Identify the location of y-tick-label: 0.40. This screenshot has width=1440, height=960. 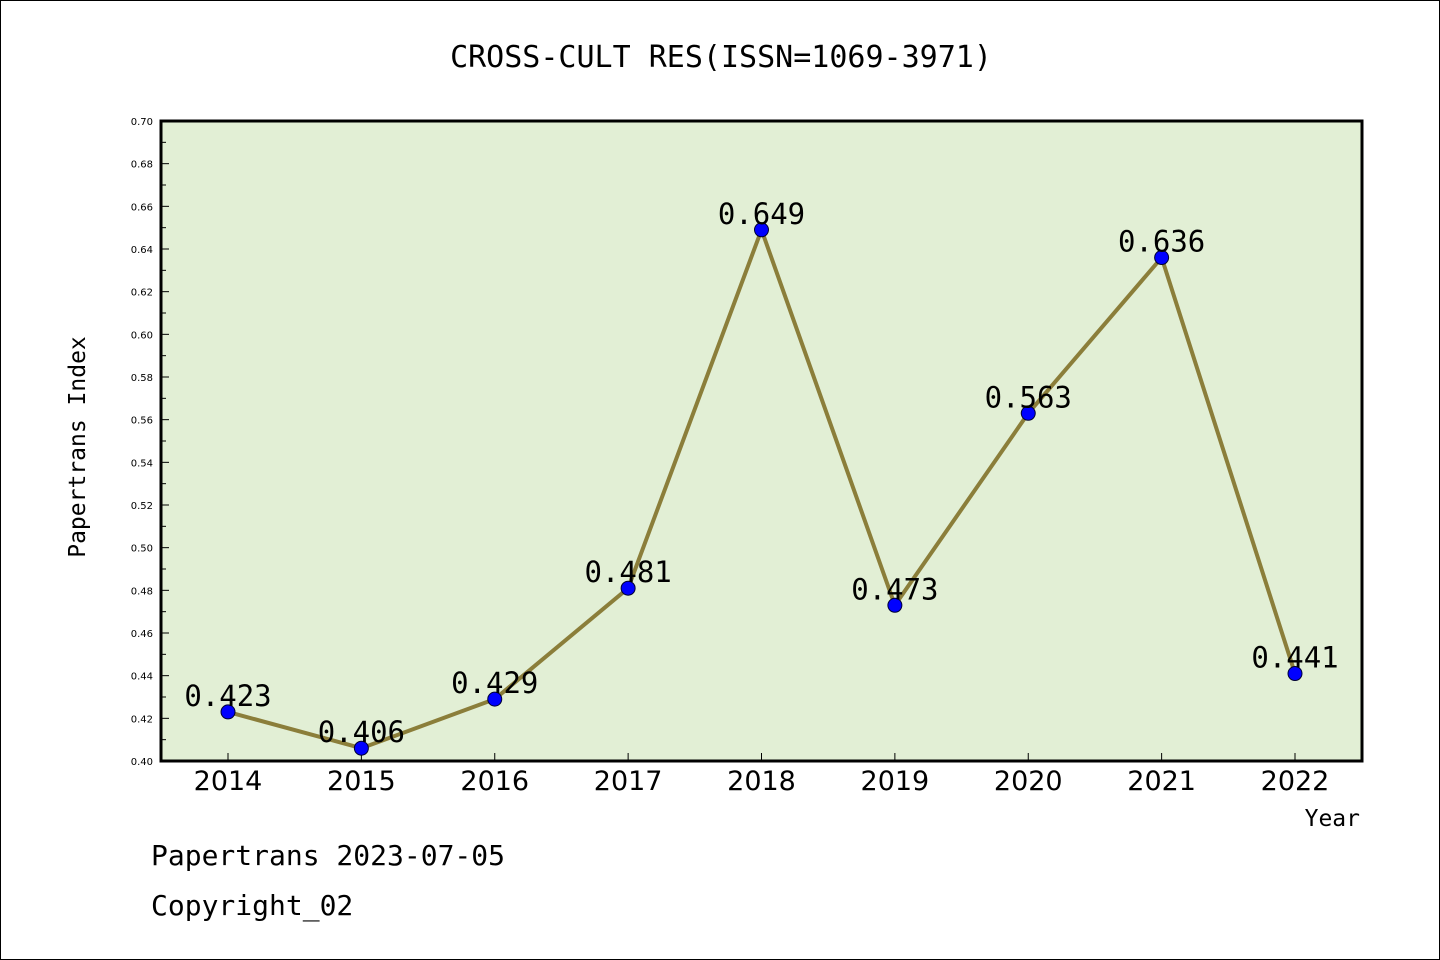
(142, 762).